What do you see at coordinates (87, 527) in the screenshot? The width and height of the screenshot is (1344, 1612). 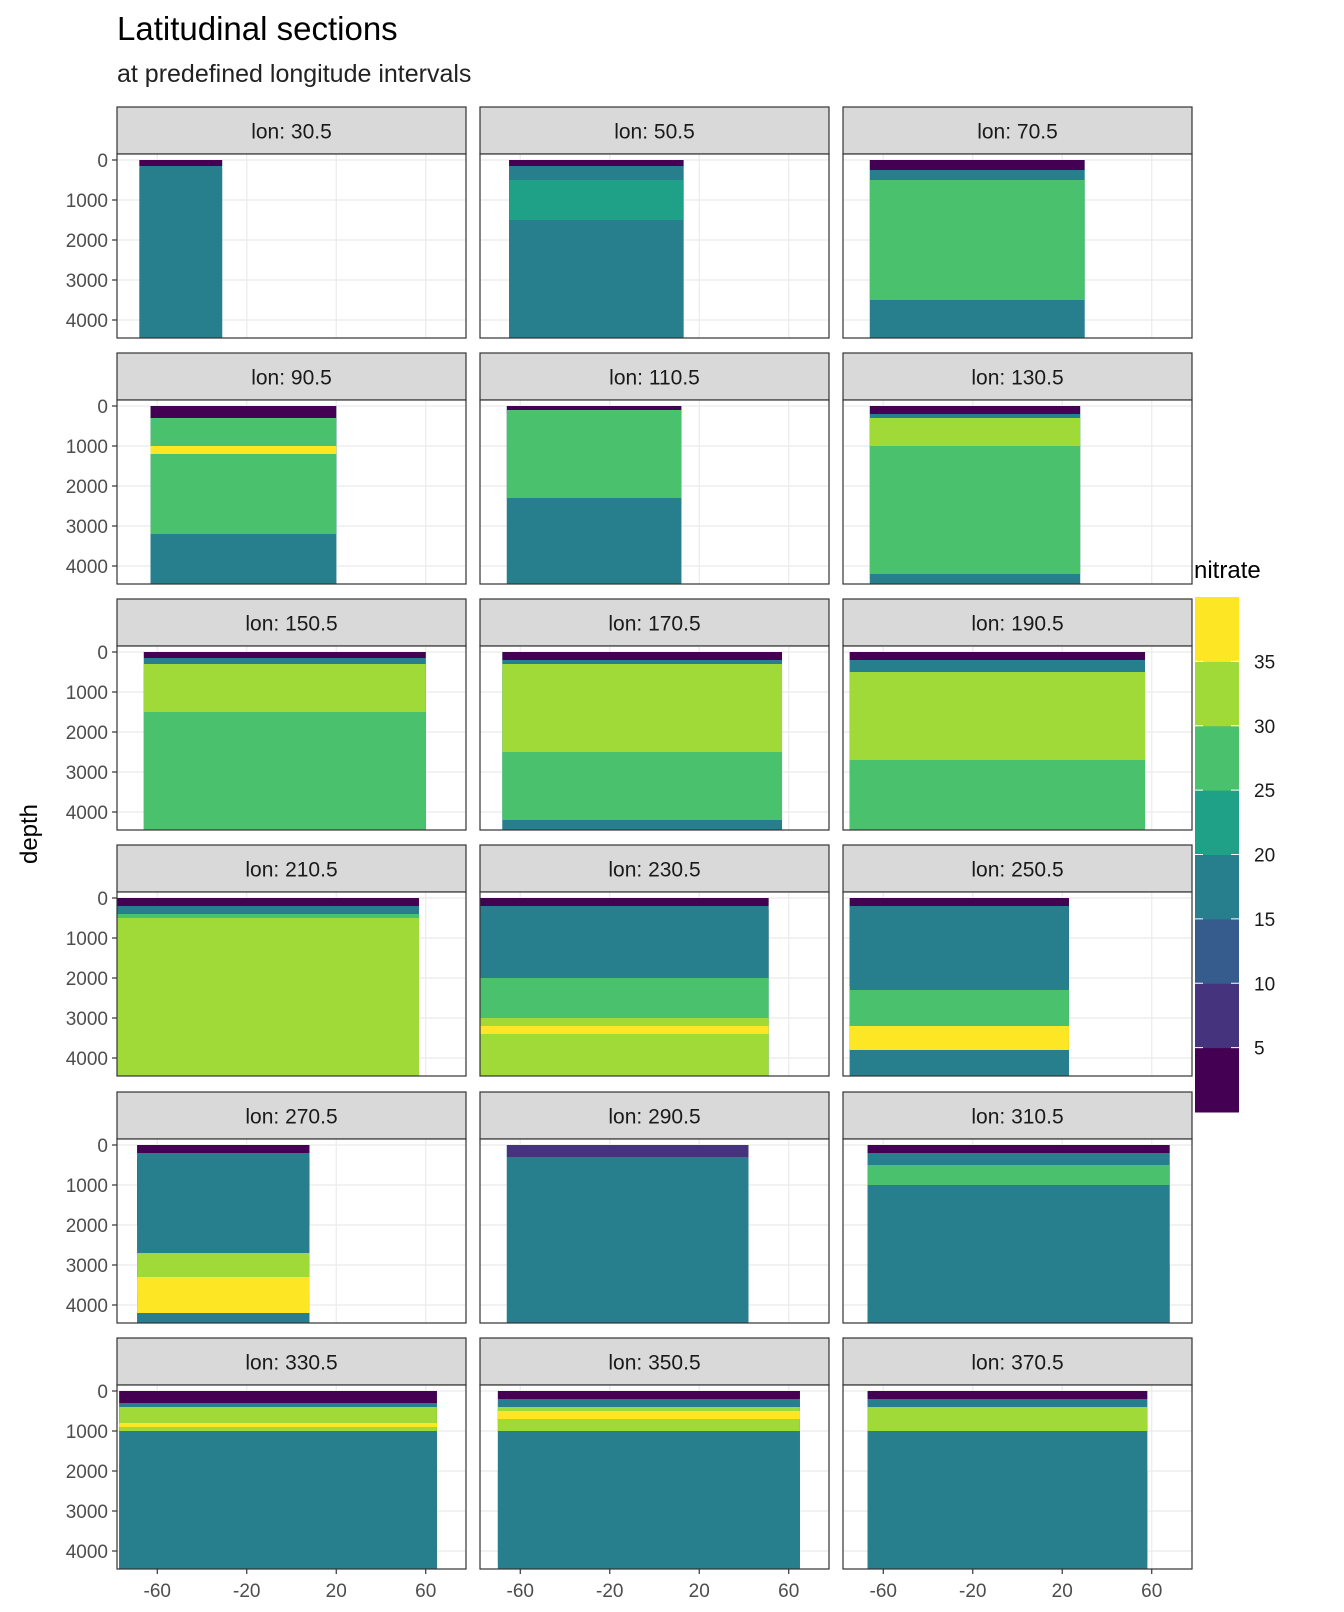 I see `y-tick-label: 3000` at bounding box center [87, 527].